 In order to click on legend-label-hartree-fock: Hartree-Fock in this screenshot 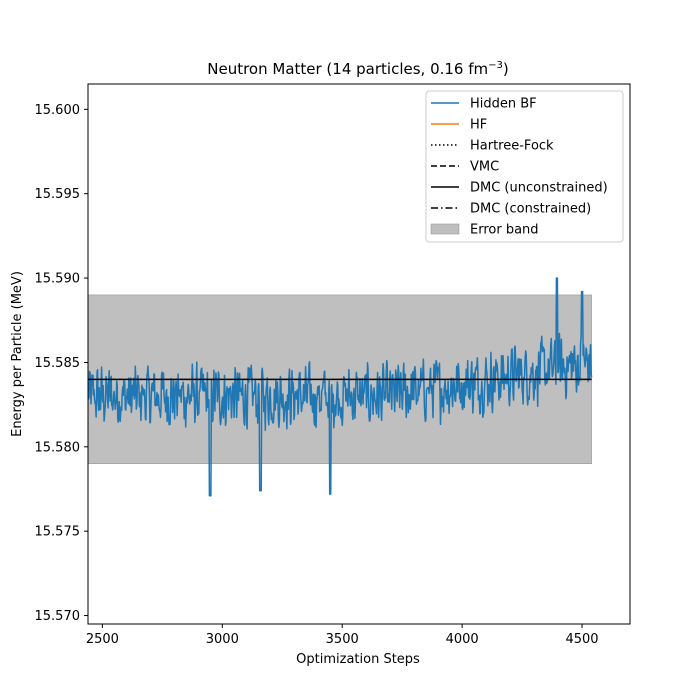, I will do `click(512, 146)`.